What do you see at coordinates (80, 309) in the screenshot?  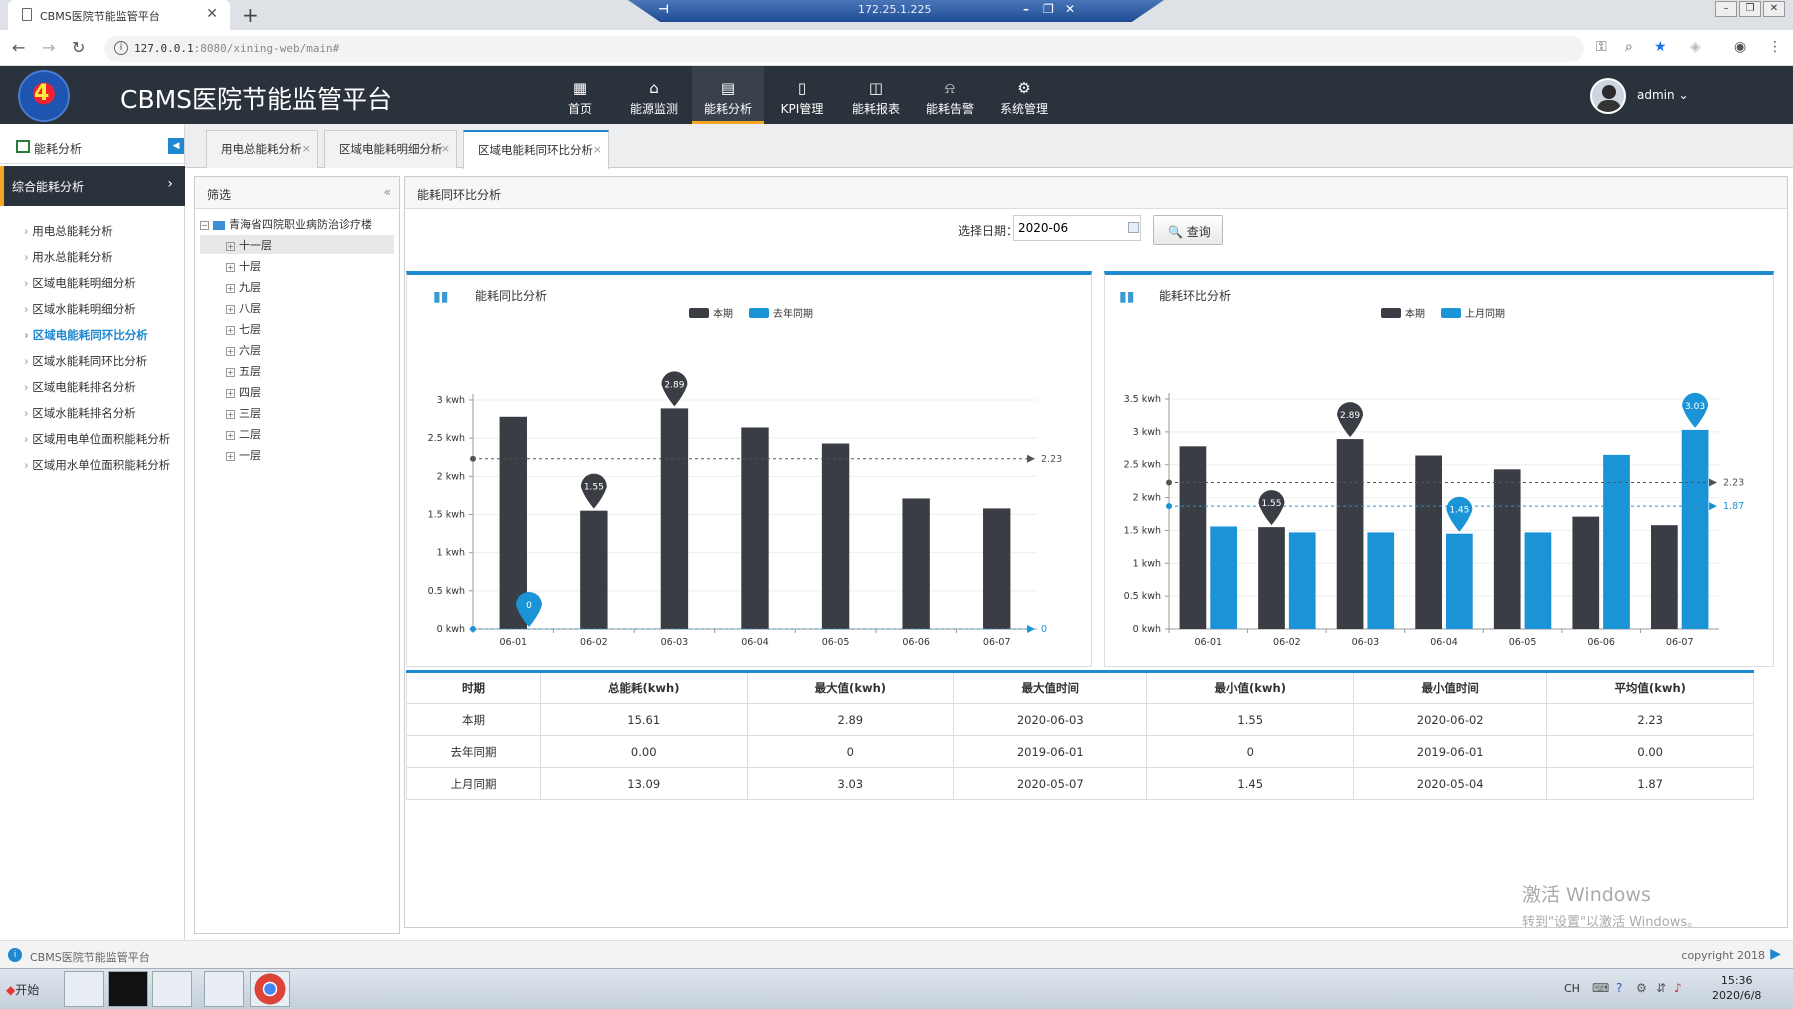 I see `sidebar-item: › 区域水能耗明细分析` at bounding box center [80, 309].